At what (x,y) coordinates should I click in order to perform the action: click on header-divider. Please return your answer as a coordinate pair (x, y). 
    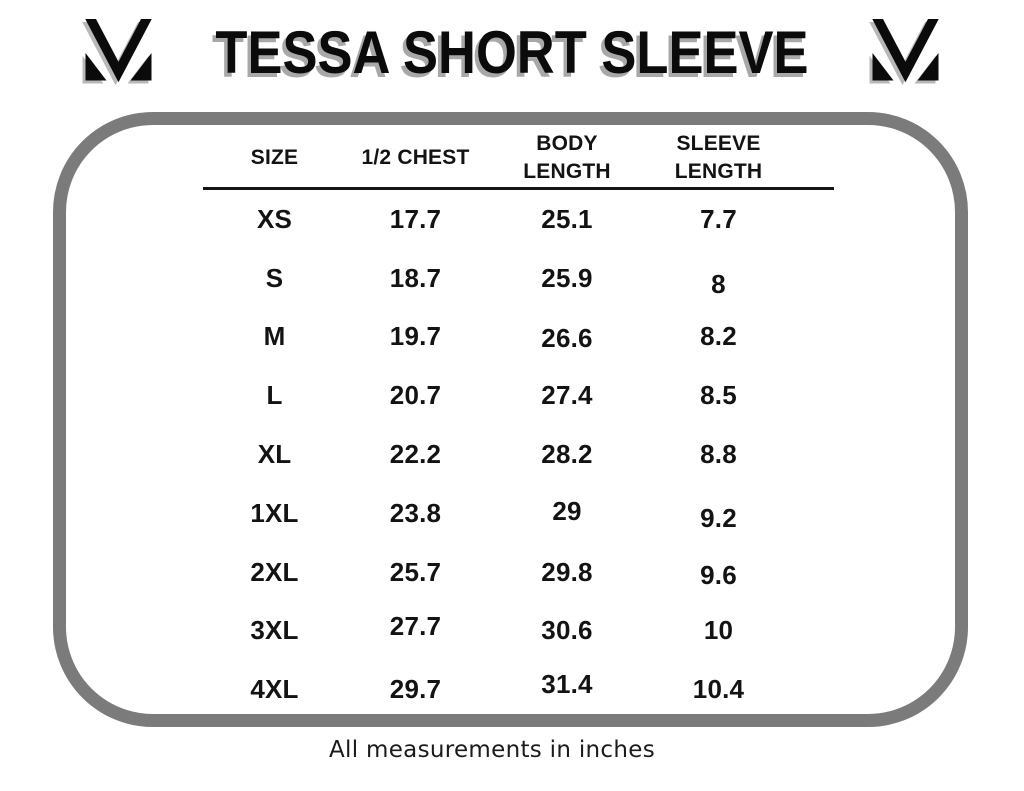
    Looking at the image, I should click on (518, 188).